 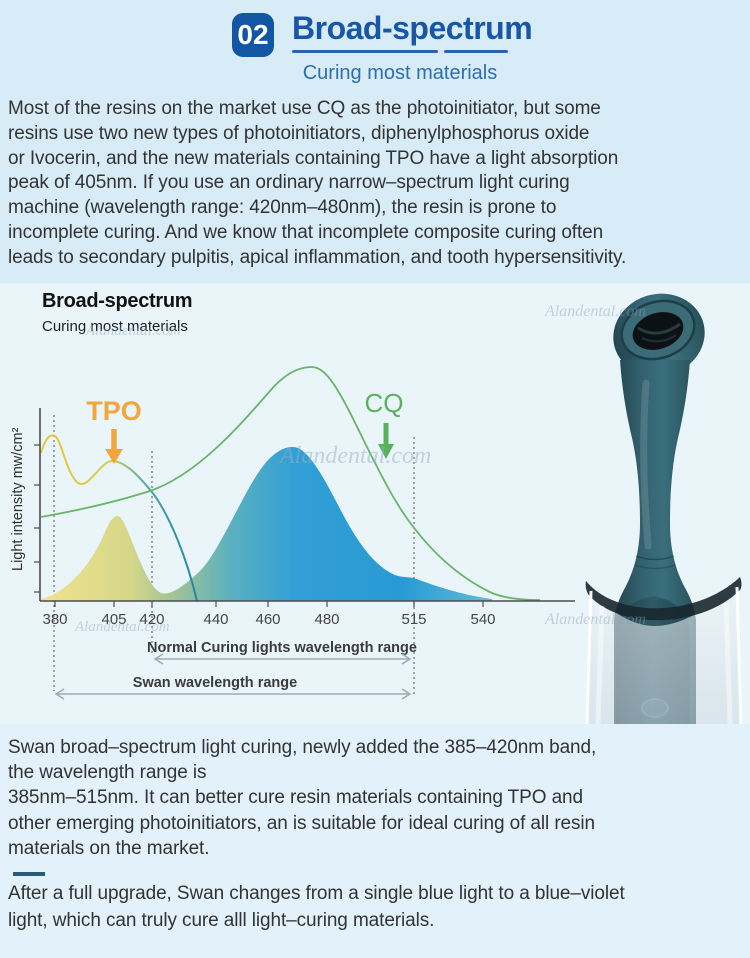 What do you see at coordinates (589, 657) in the screenshot?
I see `stand-edge-left` at bounding box center [589, 657].